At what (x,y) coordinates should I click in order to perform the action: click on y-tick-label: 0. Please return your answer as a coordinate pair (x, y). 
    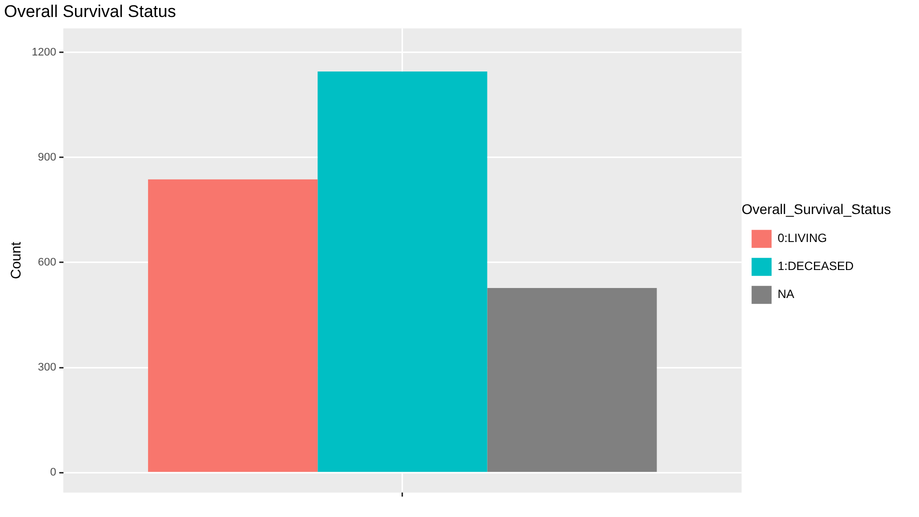
    Looking at the image, I should click on (53, 472).